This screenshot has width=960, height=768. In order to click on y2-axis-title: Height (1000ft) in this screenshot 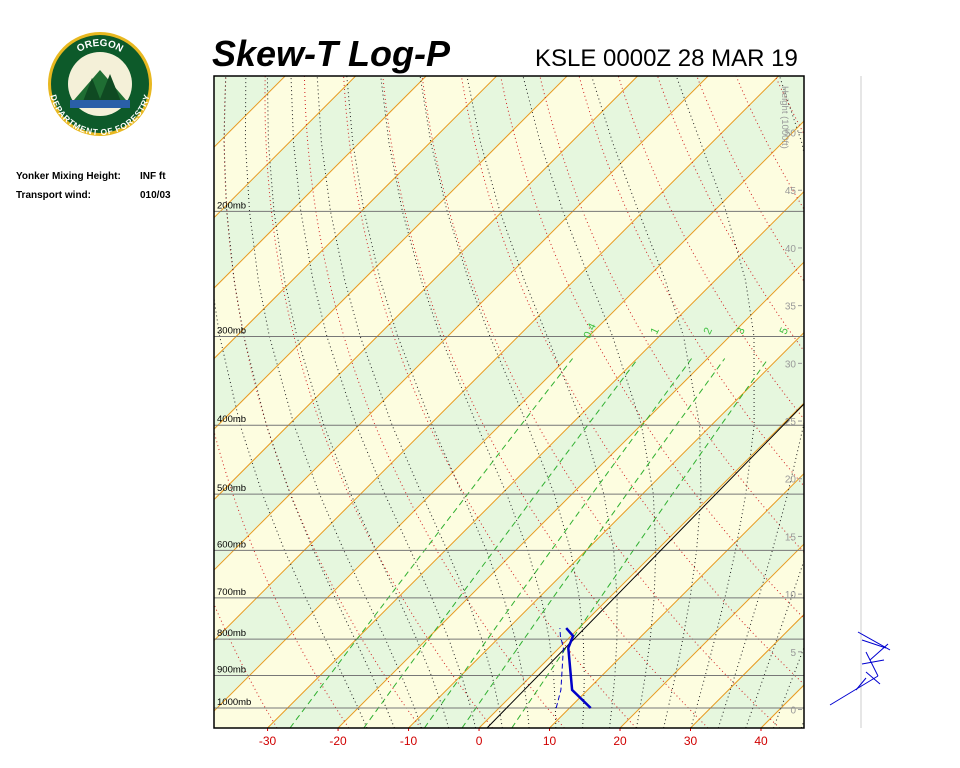, I will do `click(784, 117)`.